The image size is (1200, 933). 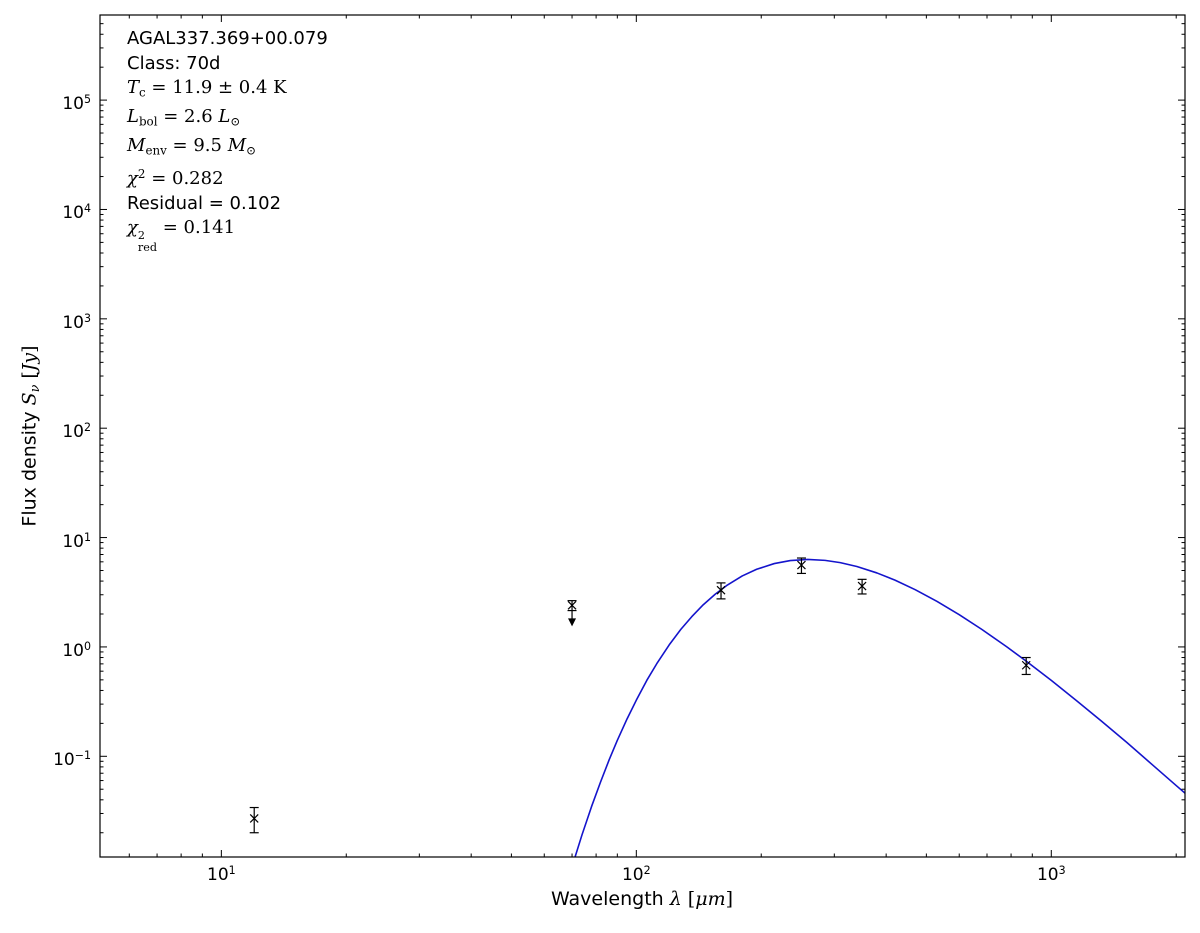 What do you see at coordinates (174, 63) in the screenshot?
I see `annotation-line: Class: 70d` at bounding box center [174, 63].